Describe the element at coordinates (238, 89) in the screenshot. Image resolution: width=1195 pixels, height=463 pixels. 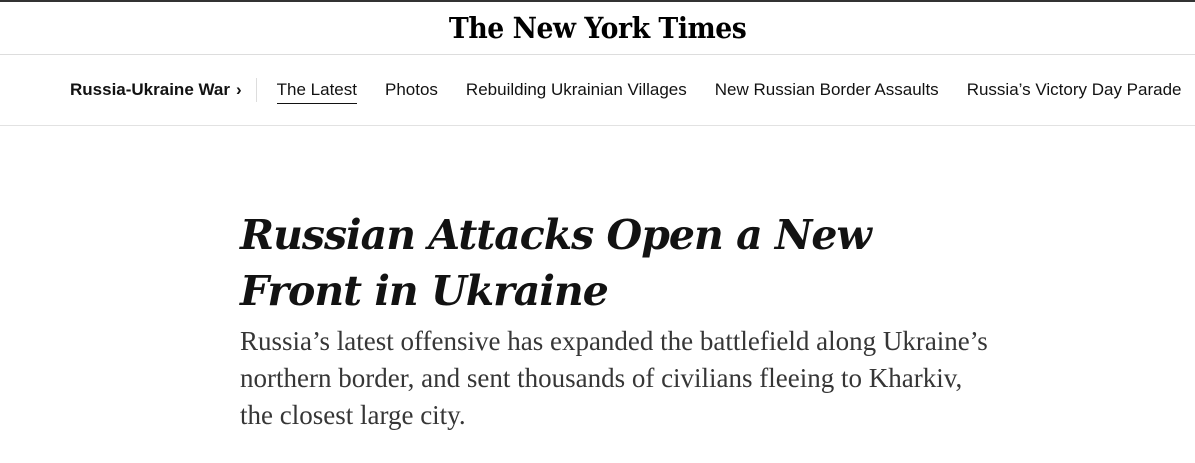
I see `chevron-right-icon: ›` at that location.